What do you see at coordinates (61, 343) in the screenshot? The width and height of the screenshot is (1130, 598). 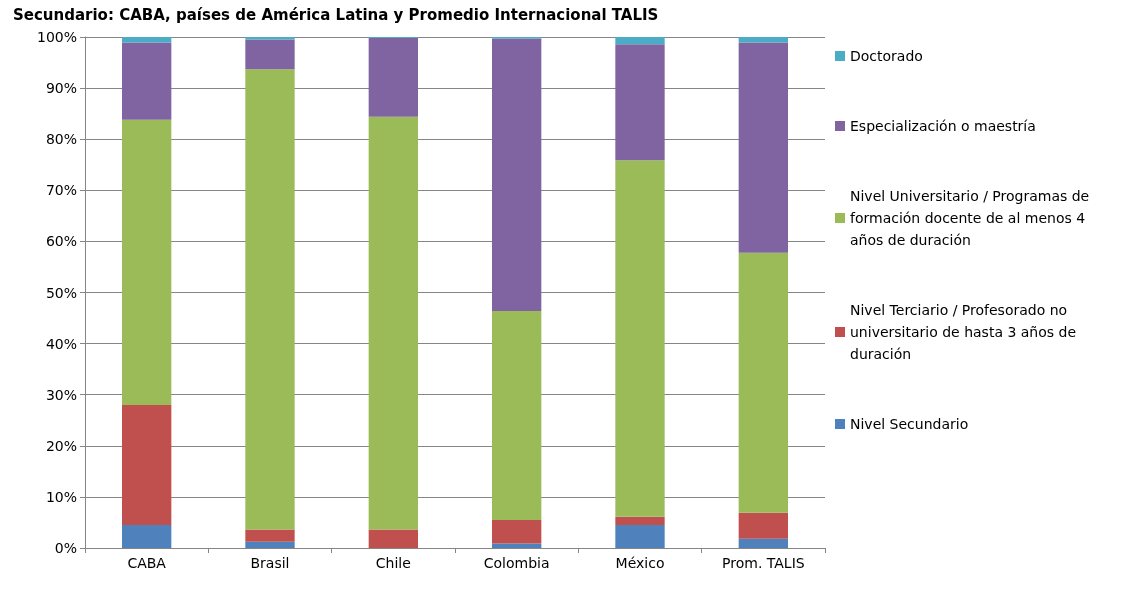 I see `y-tick-label: 40%` at bounding box center [61, 343].